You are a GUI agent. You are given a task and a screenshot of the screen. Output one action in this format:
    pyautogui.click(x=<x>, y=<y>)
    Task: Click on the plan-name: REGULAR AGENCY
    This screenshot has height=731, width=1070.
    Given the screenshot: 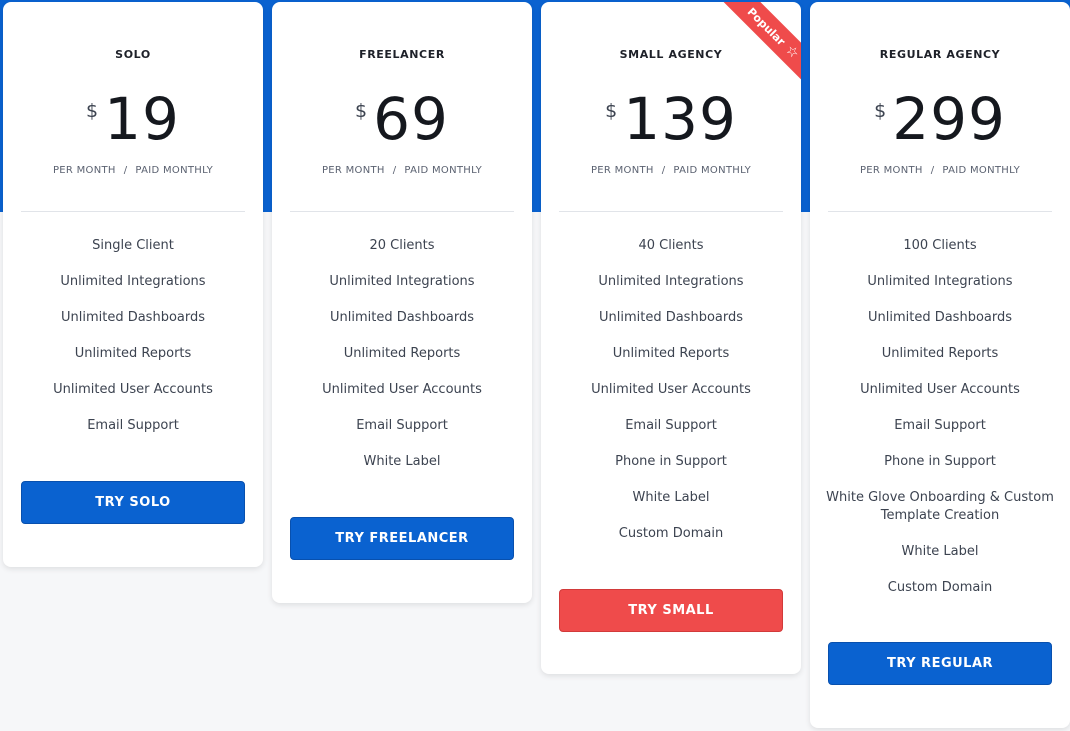 What is the action you would take?
    pyautogui.click(x=940, y=54)
    